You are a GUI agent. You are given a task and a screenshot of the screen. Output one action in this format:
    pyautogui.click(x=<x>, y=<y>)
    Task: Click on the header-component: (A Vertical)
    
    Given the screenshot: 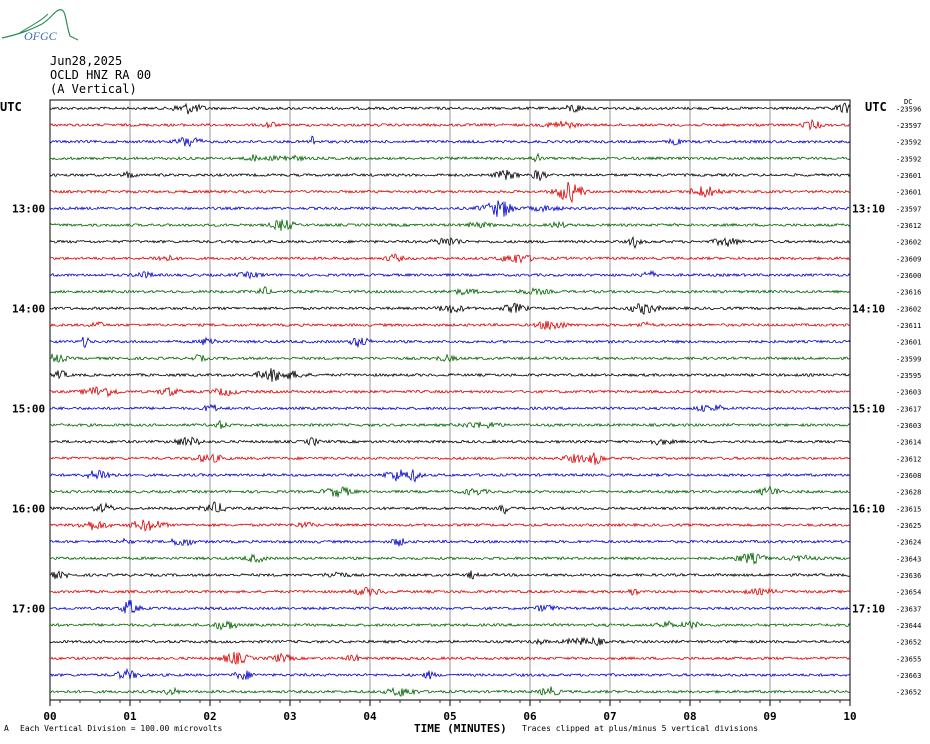 What is the action you would take?
    pyautogui.click(x=93, y=89)
    